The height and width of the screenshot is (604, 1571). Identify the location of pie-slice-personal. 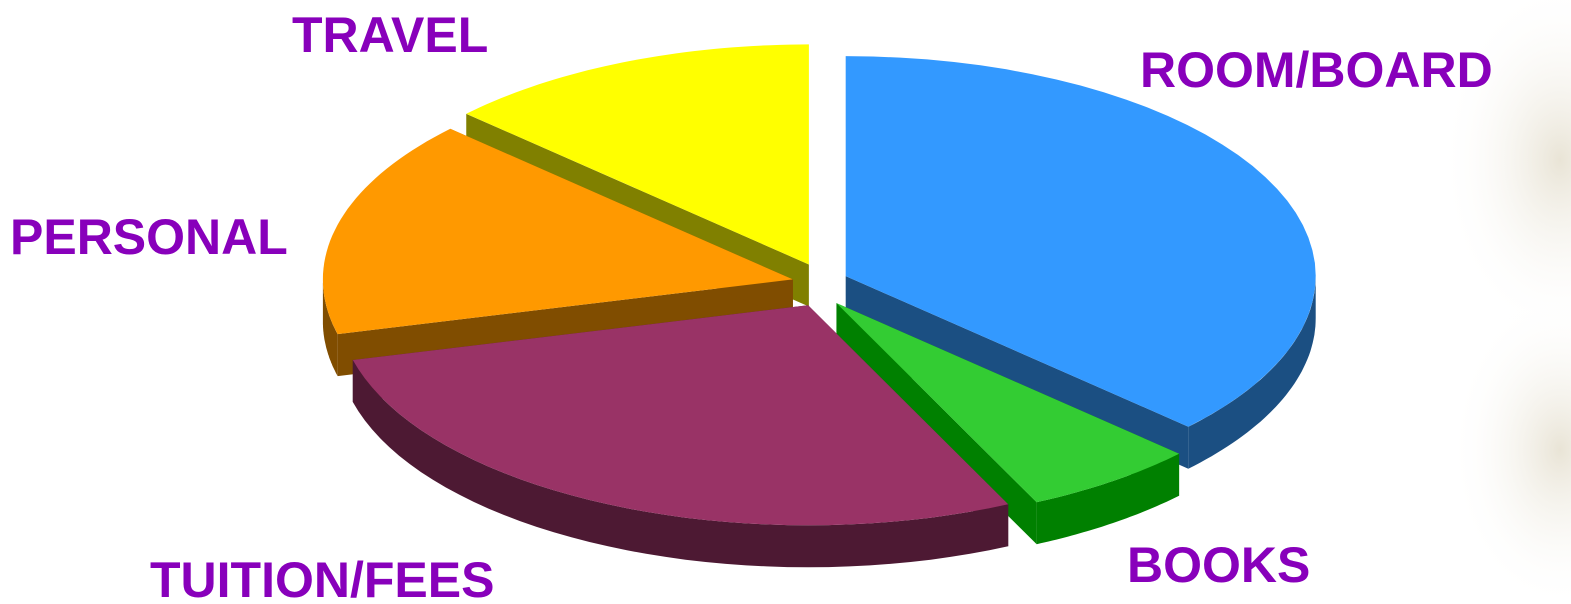
(557, 252).